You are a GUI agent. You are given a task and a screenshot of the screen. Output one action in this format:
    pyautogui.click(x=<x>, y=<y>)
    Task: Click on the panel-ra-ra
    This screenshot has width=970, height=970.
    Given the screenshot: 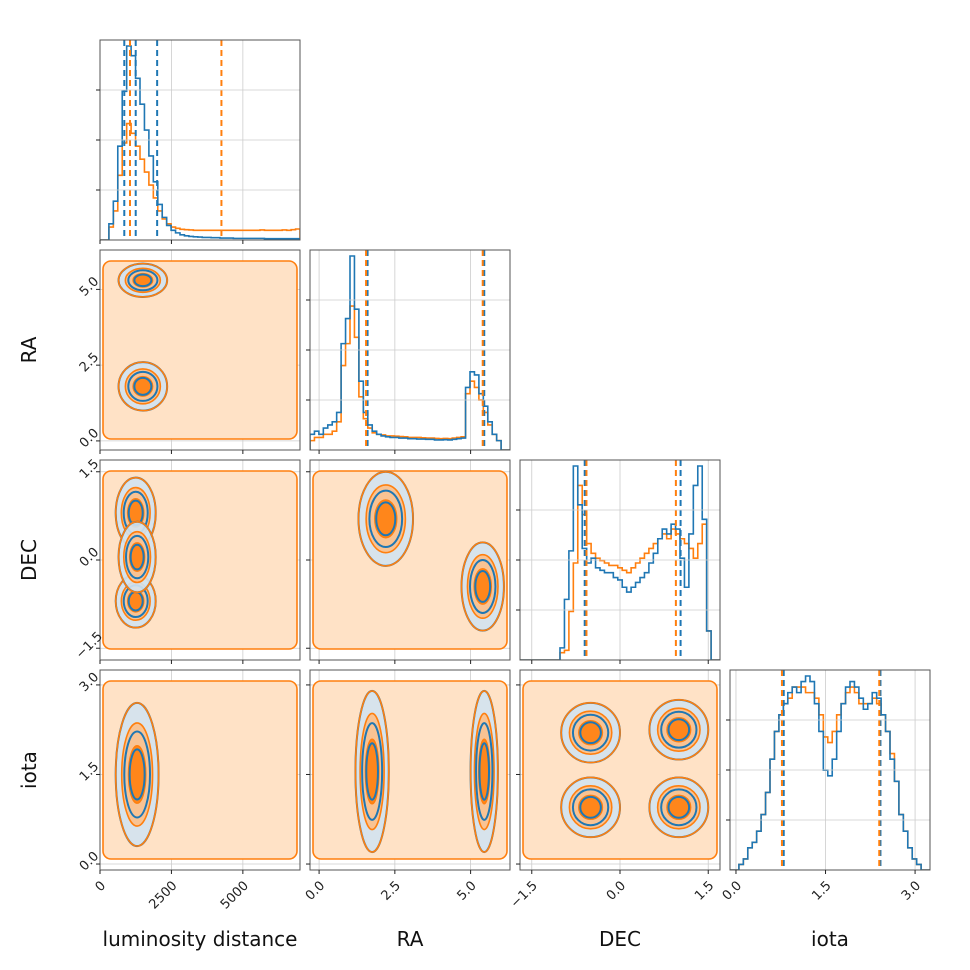 What is the action you would take?
    pyautogui.click(x=408, y=351)
    